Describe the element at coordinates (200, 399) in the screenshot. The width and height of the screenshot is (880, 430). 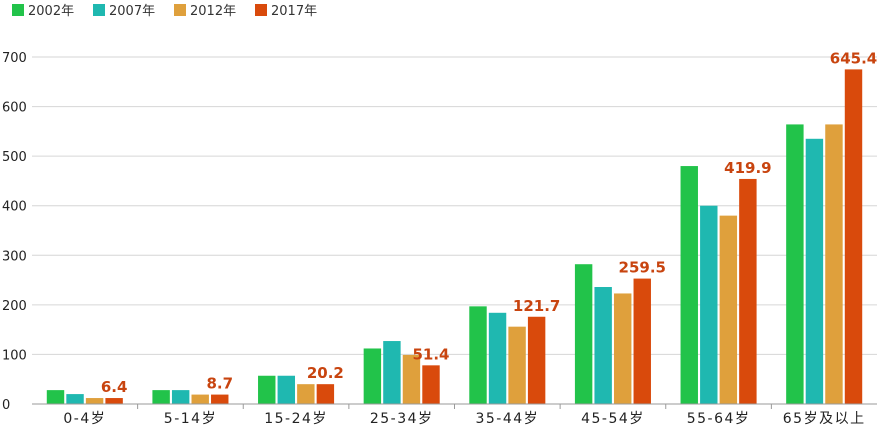
I see `bar-2012年-5-14岁` at that location.